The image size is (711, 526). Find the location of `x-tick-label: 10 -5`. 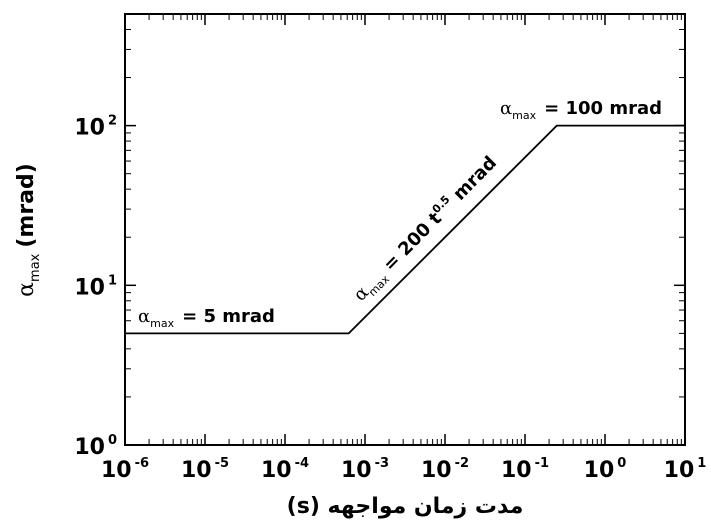

x-tick-label: 10 -5 is located at coordinates (205, 469).